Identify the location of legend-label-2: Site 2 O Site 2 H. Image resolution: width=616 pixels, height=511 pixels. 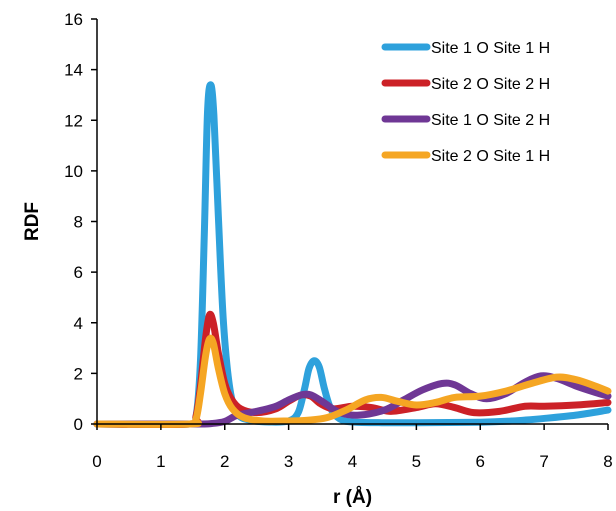
(490, 84).